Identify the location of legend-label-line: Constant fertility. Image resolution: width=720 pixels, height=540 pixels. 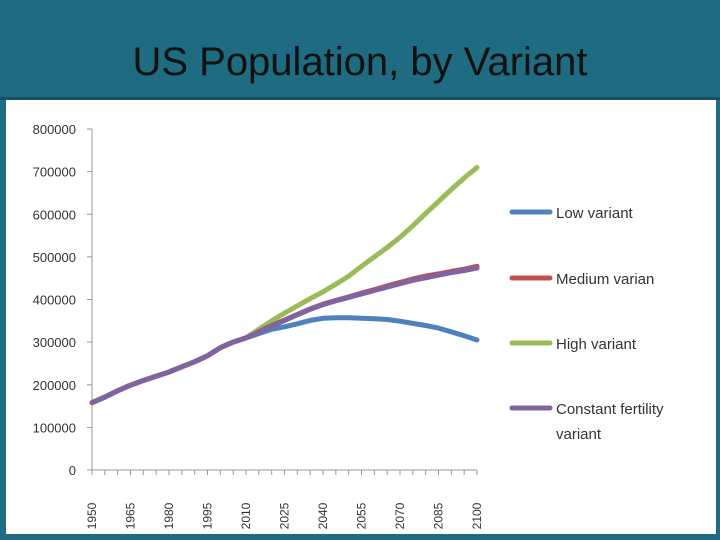
(610, 409).